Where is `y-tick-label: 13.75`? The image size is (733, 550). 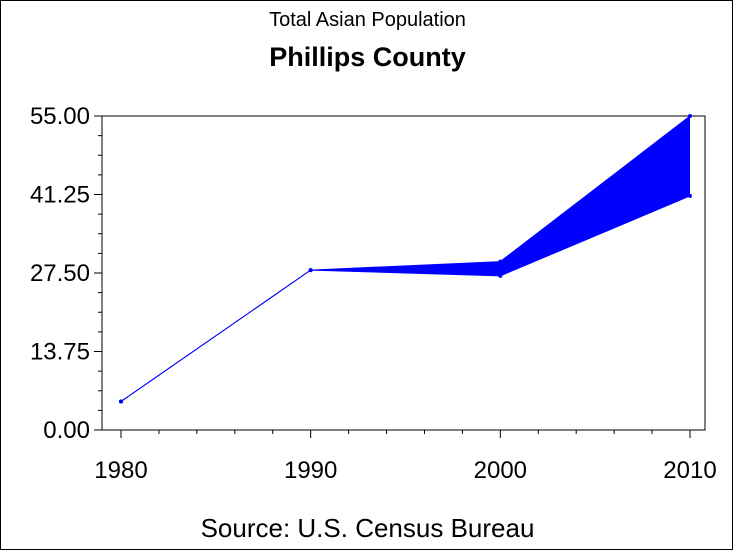
y-tick-label: 13.75 is located at coordinates (60, 352).